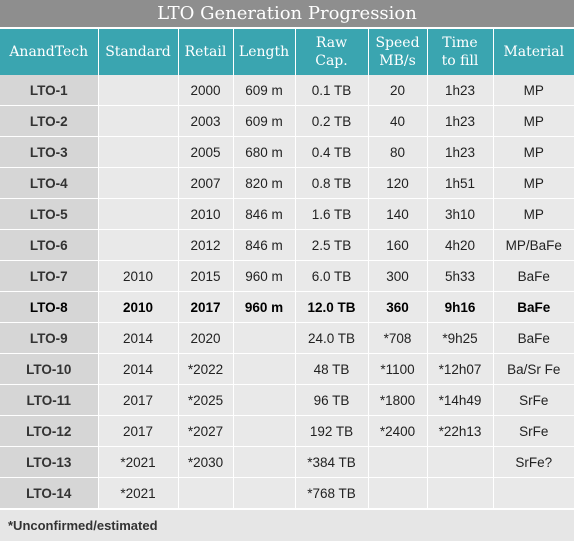 This screenshot has width=574, height=553. I want to click on speed-cell: *1800, so click(398, 400).